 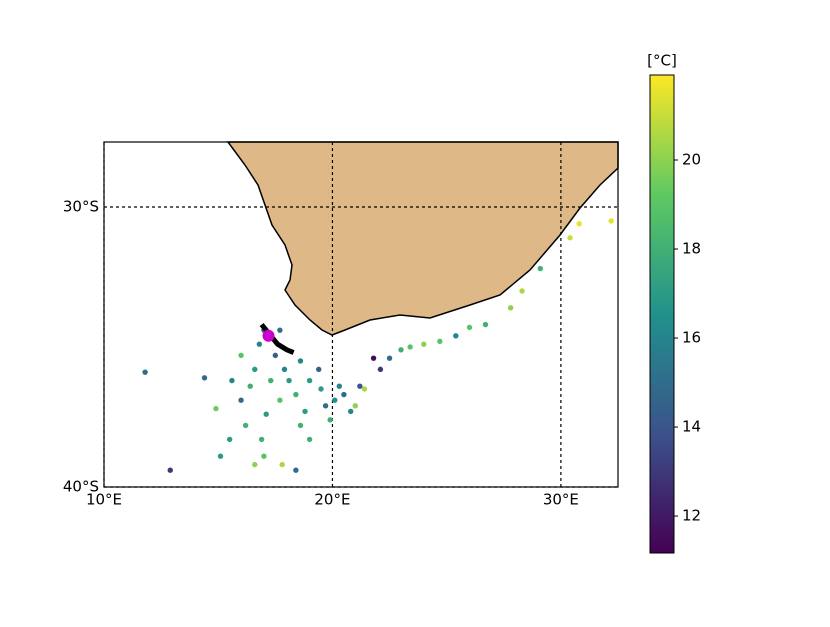 I want to click on y-tick-label: 30°S, so click(x=81, y=206).